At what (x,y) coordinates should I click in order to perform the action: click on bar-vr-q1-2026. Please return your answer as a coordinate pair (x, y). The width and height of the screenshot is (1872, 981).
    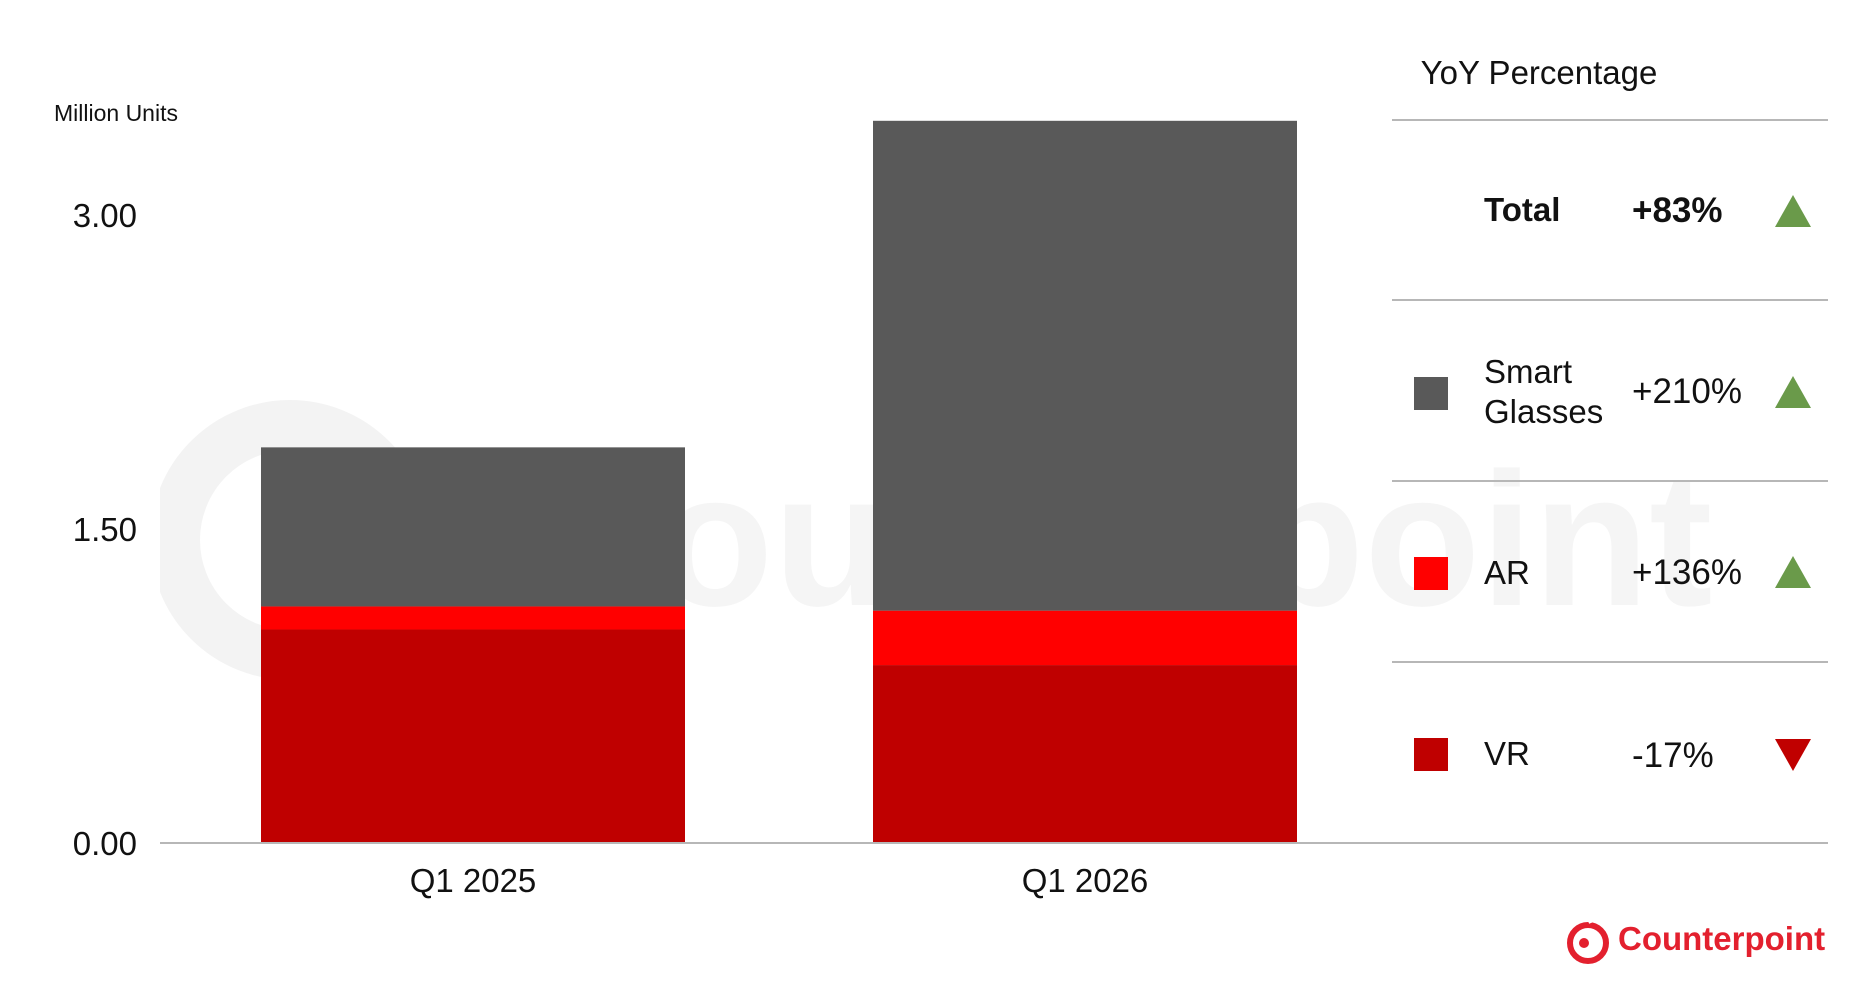
    Looking at the image, I should click on (1085, 754).